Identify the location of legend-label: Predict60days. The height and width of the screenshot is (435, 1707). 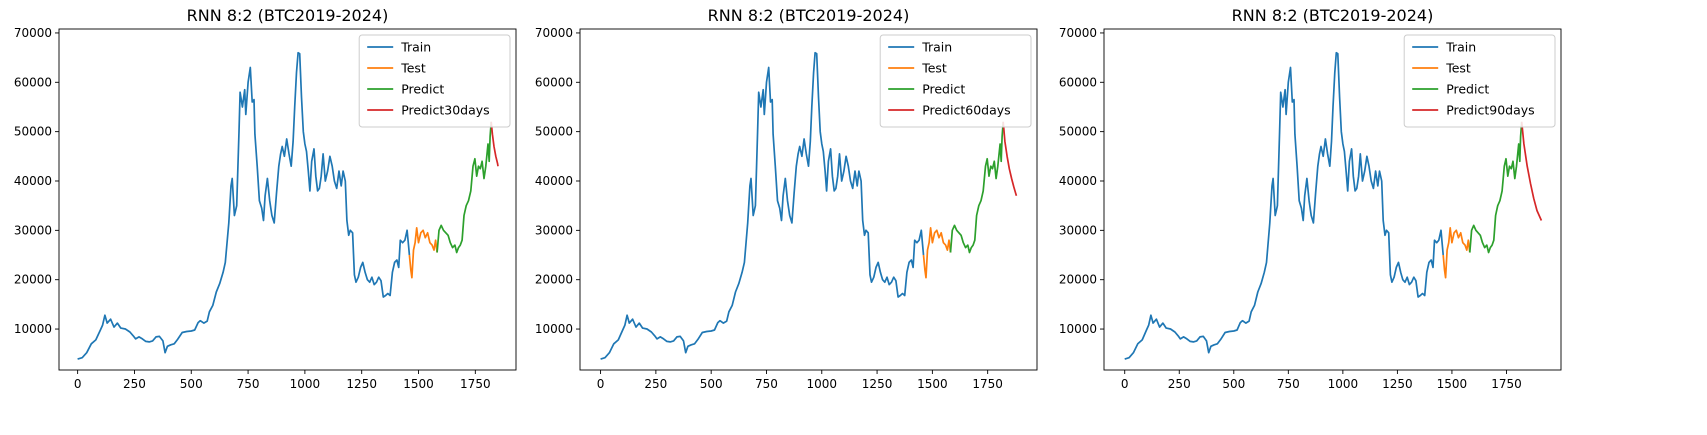
(966, 110).